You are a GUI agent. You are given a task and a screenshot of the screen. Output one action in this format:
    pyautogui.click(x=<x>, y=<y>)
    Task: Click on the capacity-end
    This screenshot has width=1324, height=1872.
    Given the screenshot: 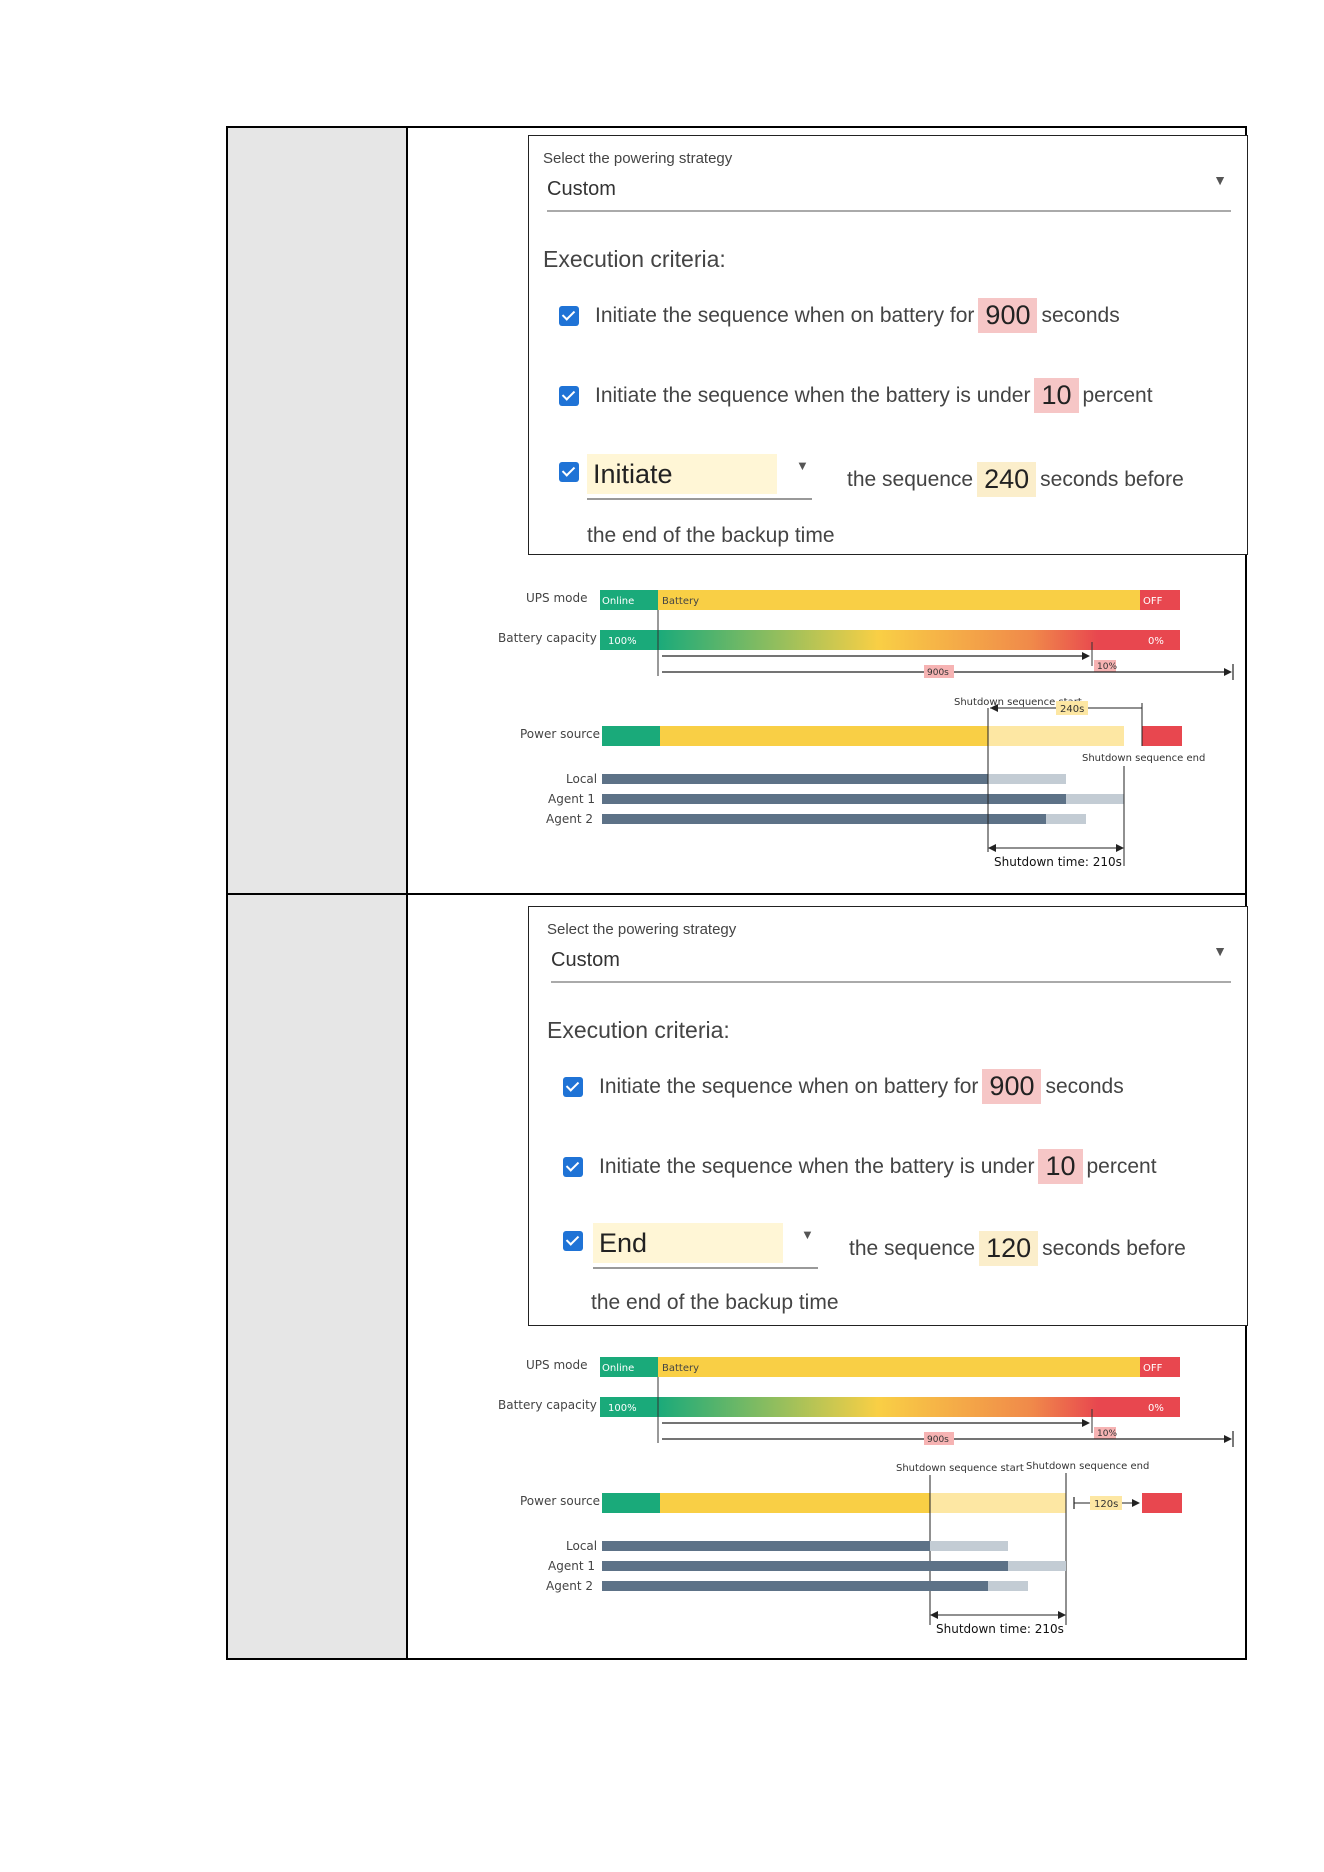 What is the action you would take?
    pyautogui.click(x=1139, y=640)
    